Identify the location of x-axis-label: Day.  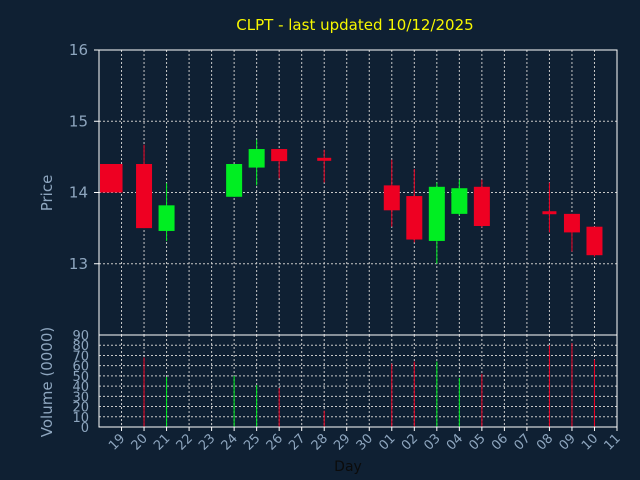
(348, 467).